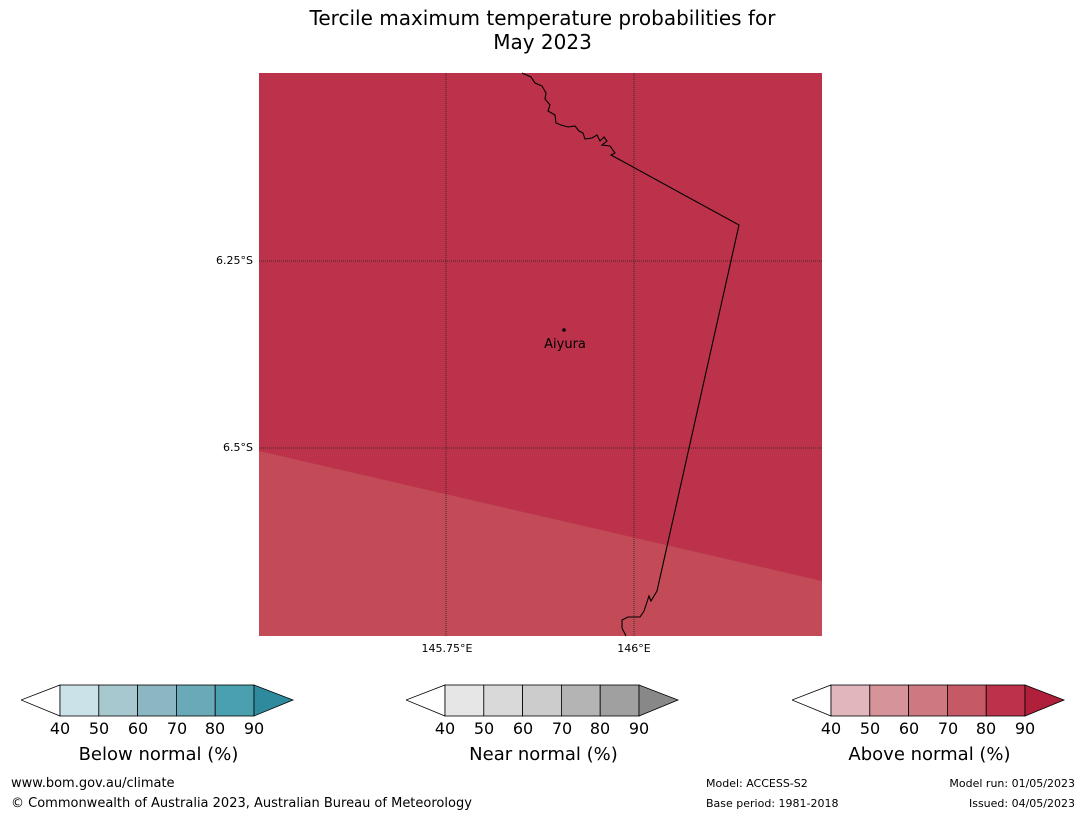 The height and width of the screenshot is (816, 1085). Describe the element at coordinates (540, 543) in the screenshot. I see `map-lower-zone` at that location.